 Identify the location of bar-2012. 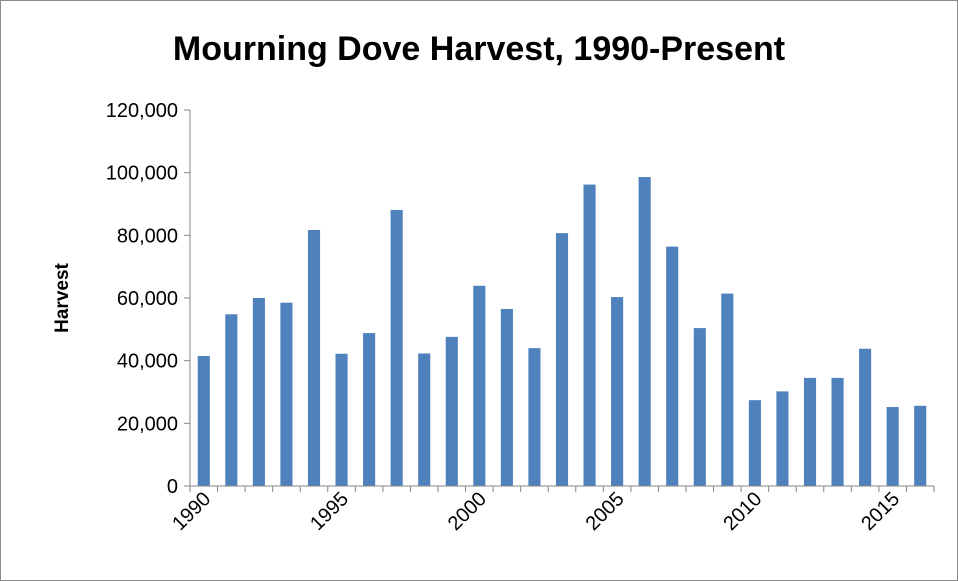
(810, 431).